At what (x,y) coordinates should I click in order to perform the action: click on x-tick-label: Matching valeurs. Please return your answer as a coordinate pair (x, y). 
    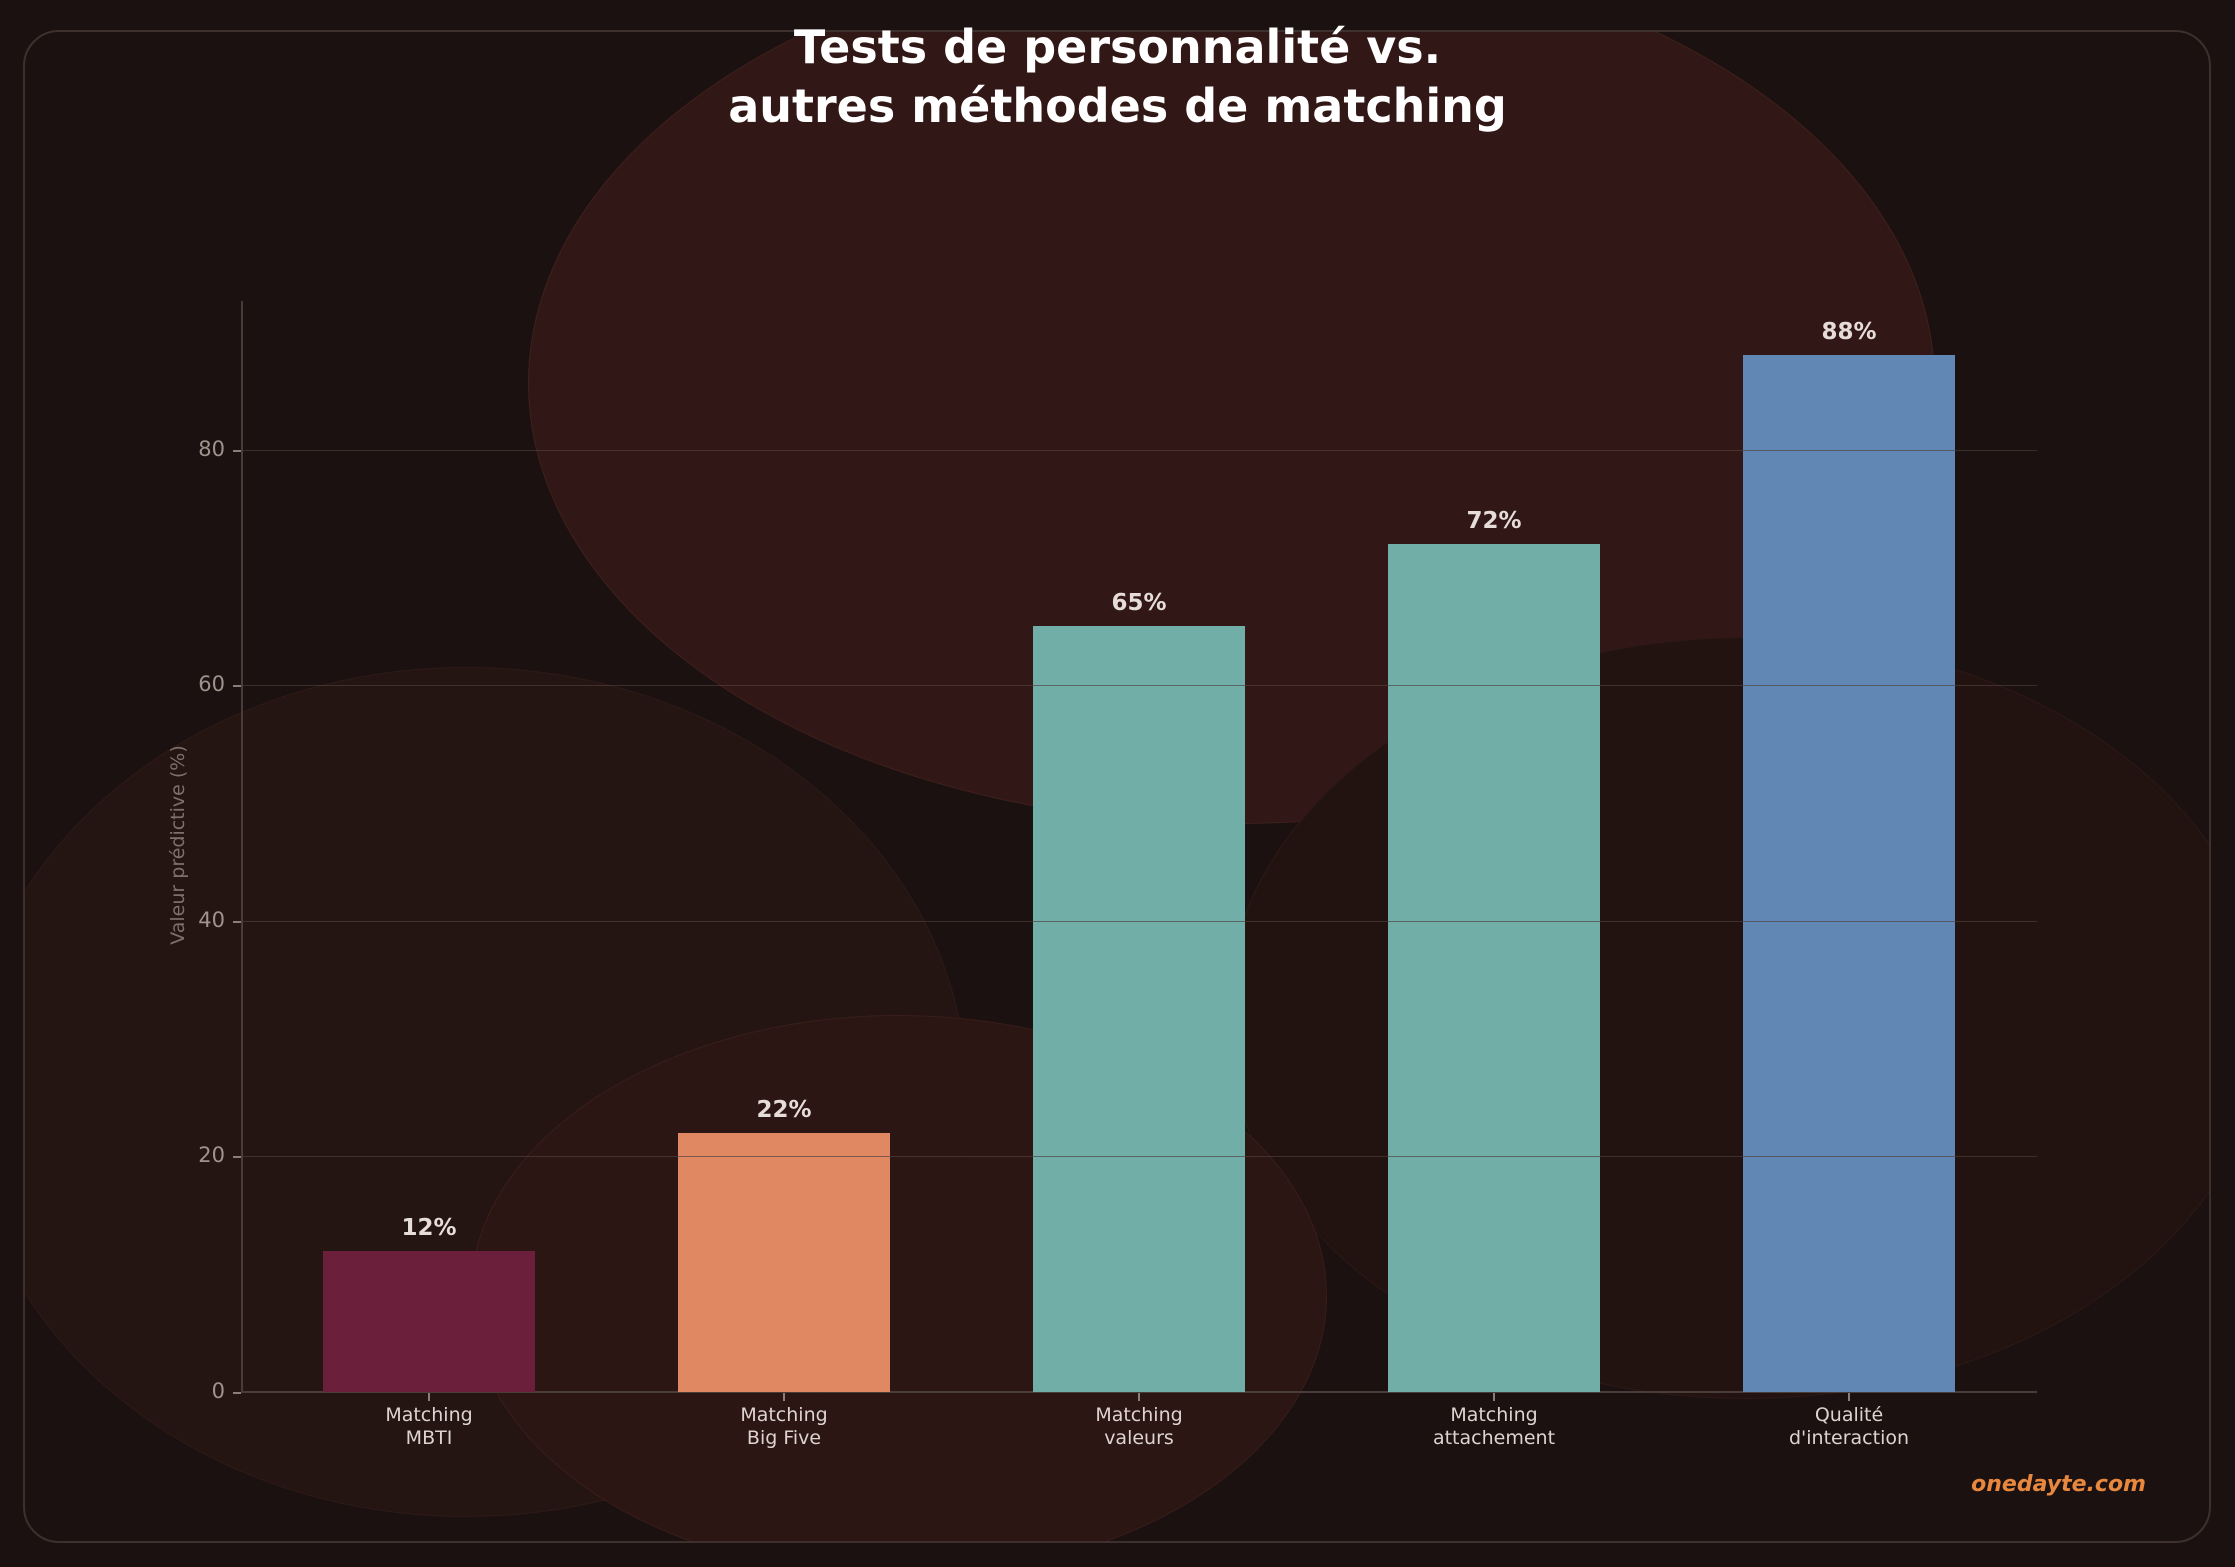
    Looking at the image, I should click on (1139, 1427).